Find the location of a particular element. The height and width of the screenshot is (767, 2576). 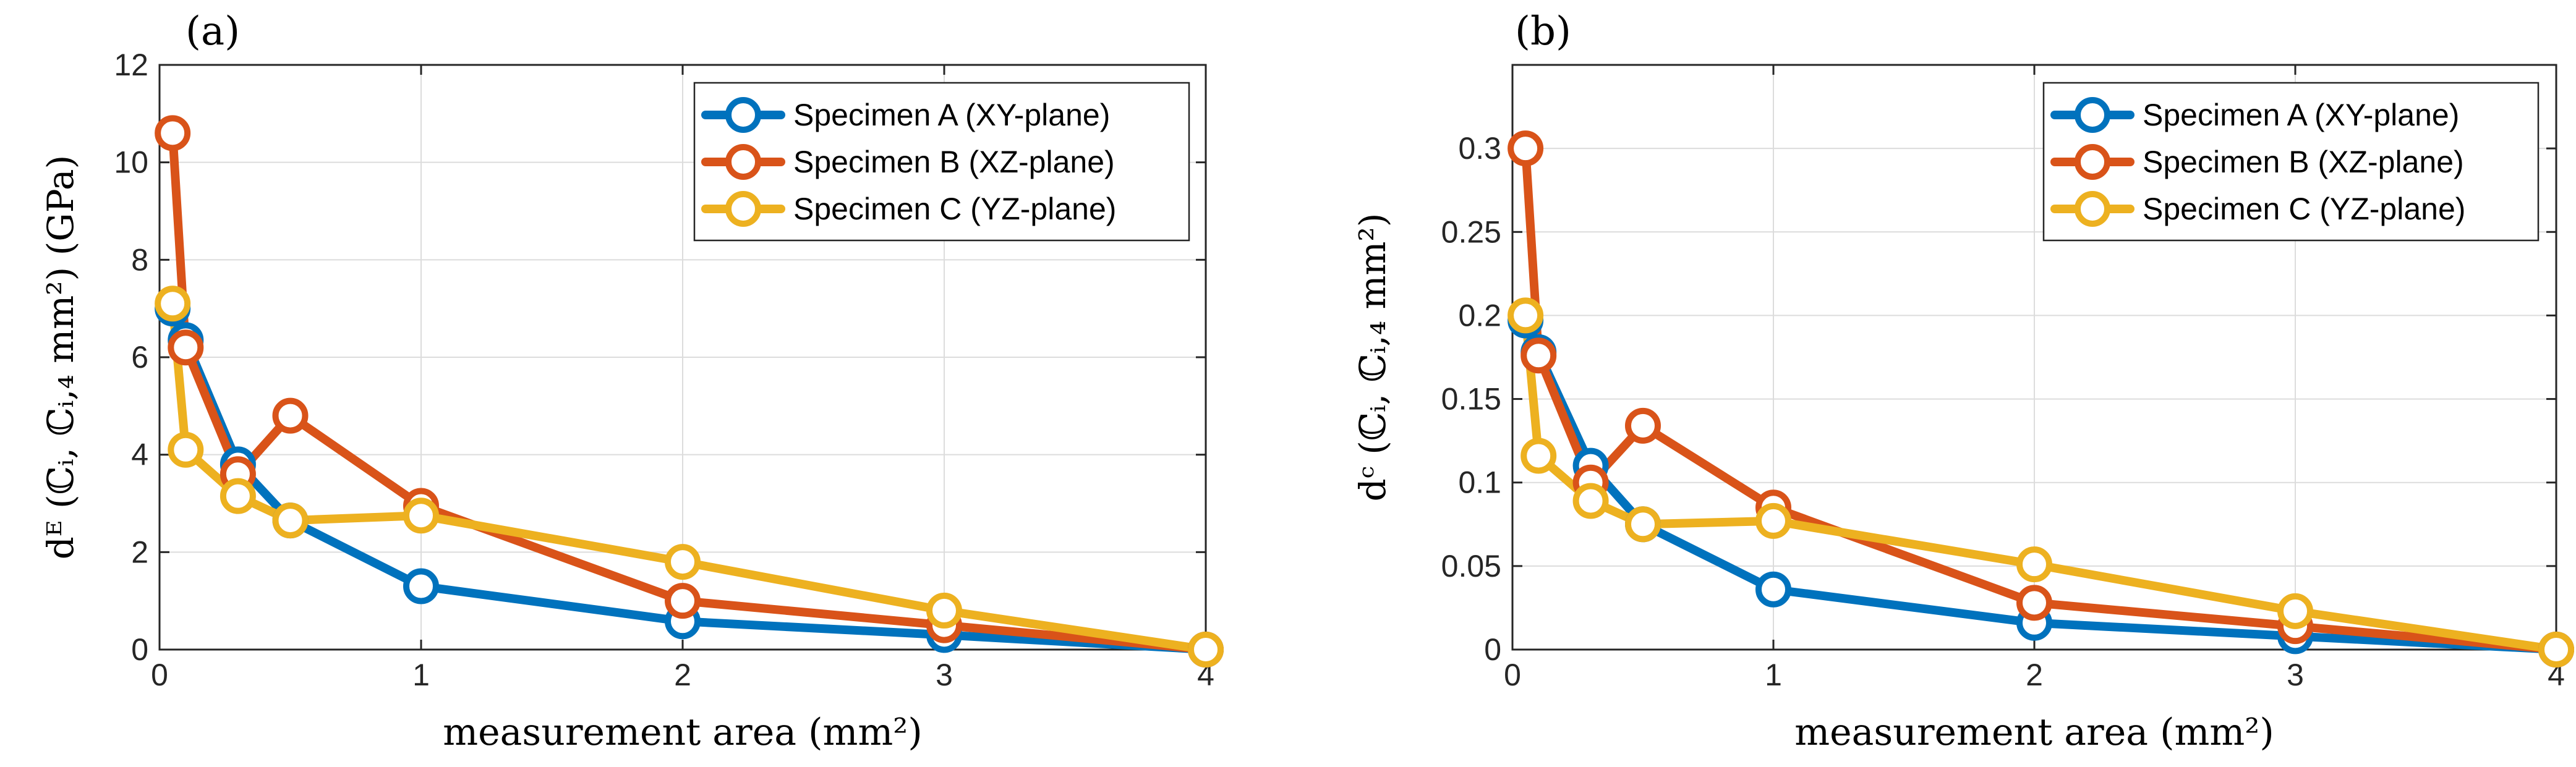

y-axis-label: dᶜ (ℂᵢ, ℂᵢ,₄ mm²) is located at coordinates (1373, 358).